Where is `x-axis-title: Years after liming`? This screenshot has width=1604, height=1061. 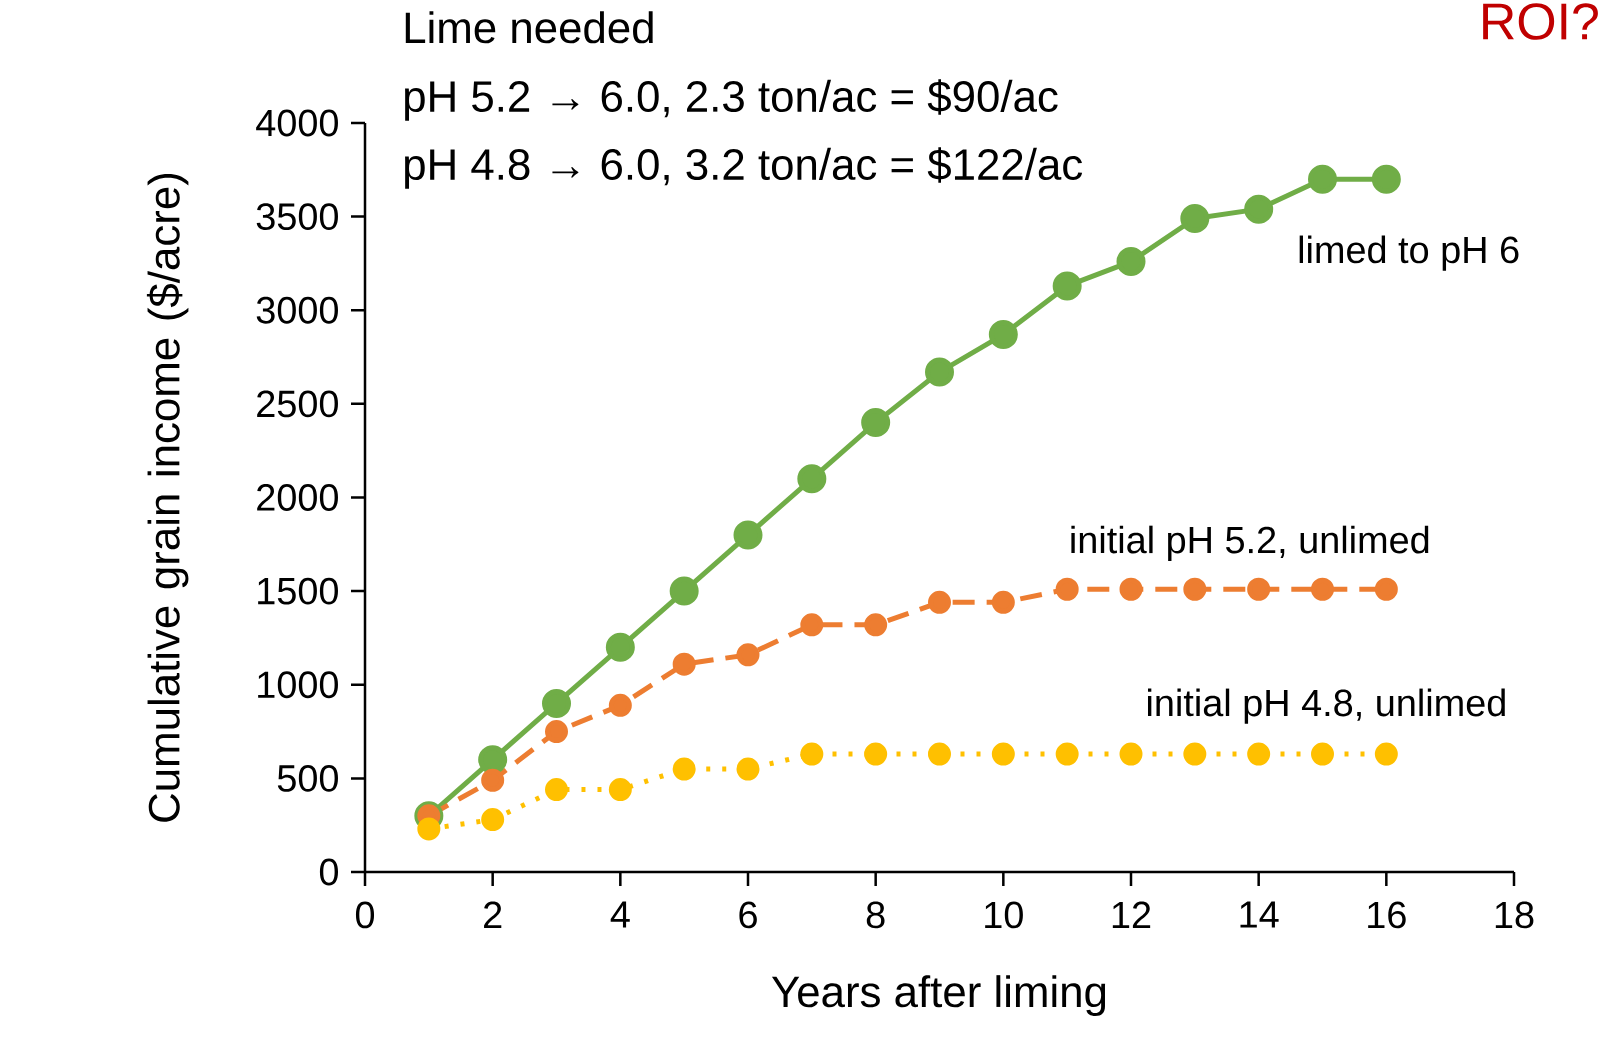 x-axis-title: Years after liming is located at coordinates (938, 996).